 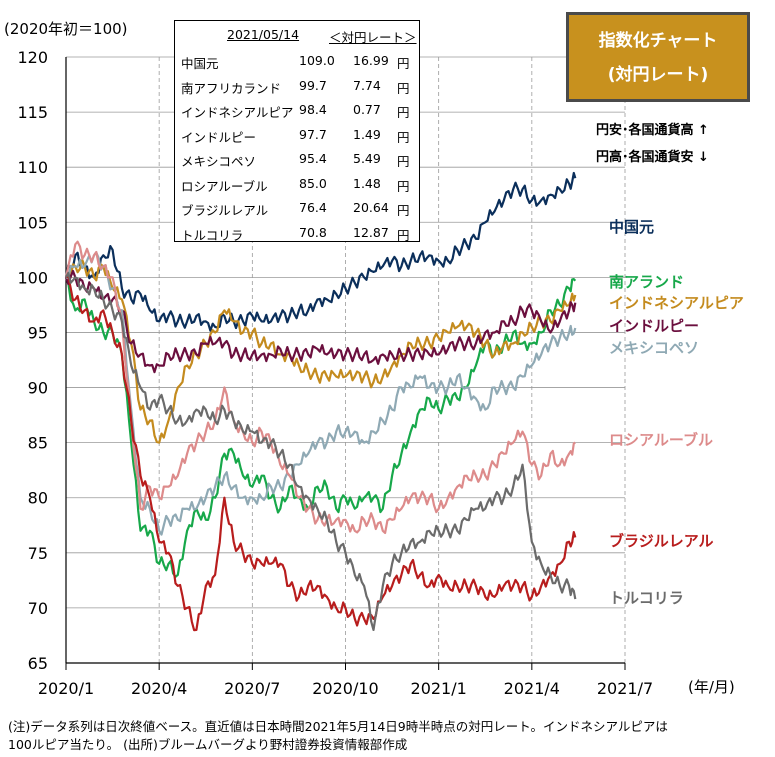 I want to click on table-cell-index: 70.8, so click(x=313, y=232).